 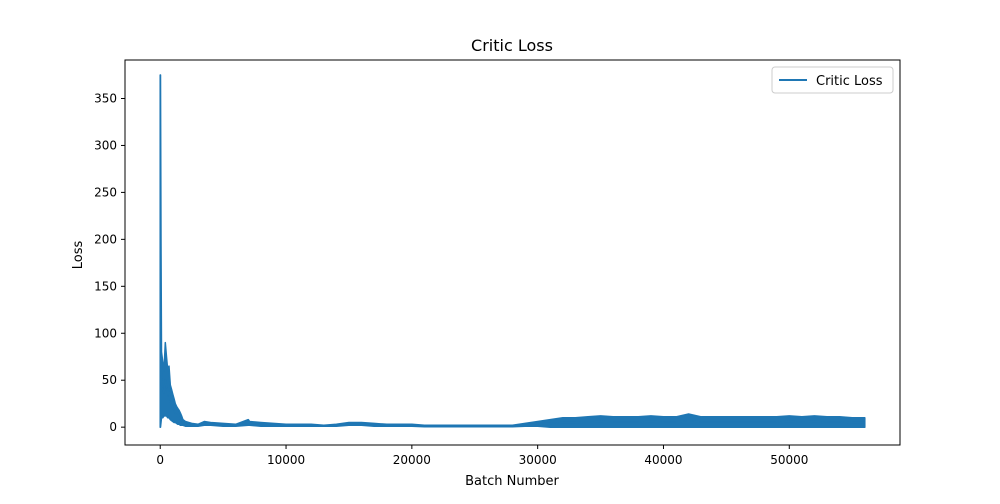 What do you see at coordinates (412, 460) in the screenshot?
I see `x-tick-label: 20000` at bounding box center [412, 460].